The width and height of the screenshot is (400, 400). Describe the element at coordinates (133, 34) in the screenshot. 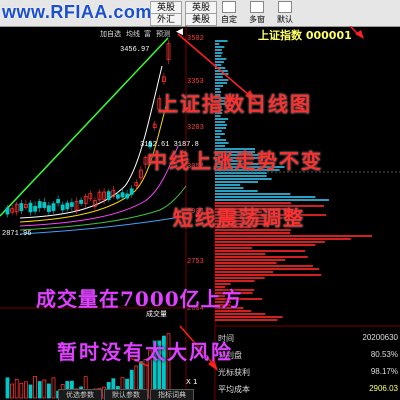

I see `tab-ma: 均线` at that location.